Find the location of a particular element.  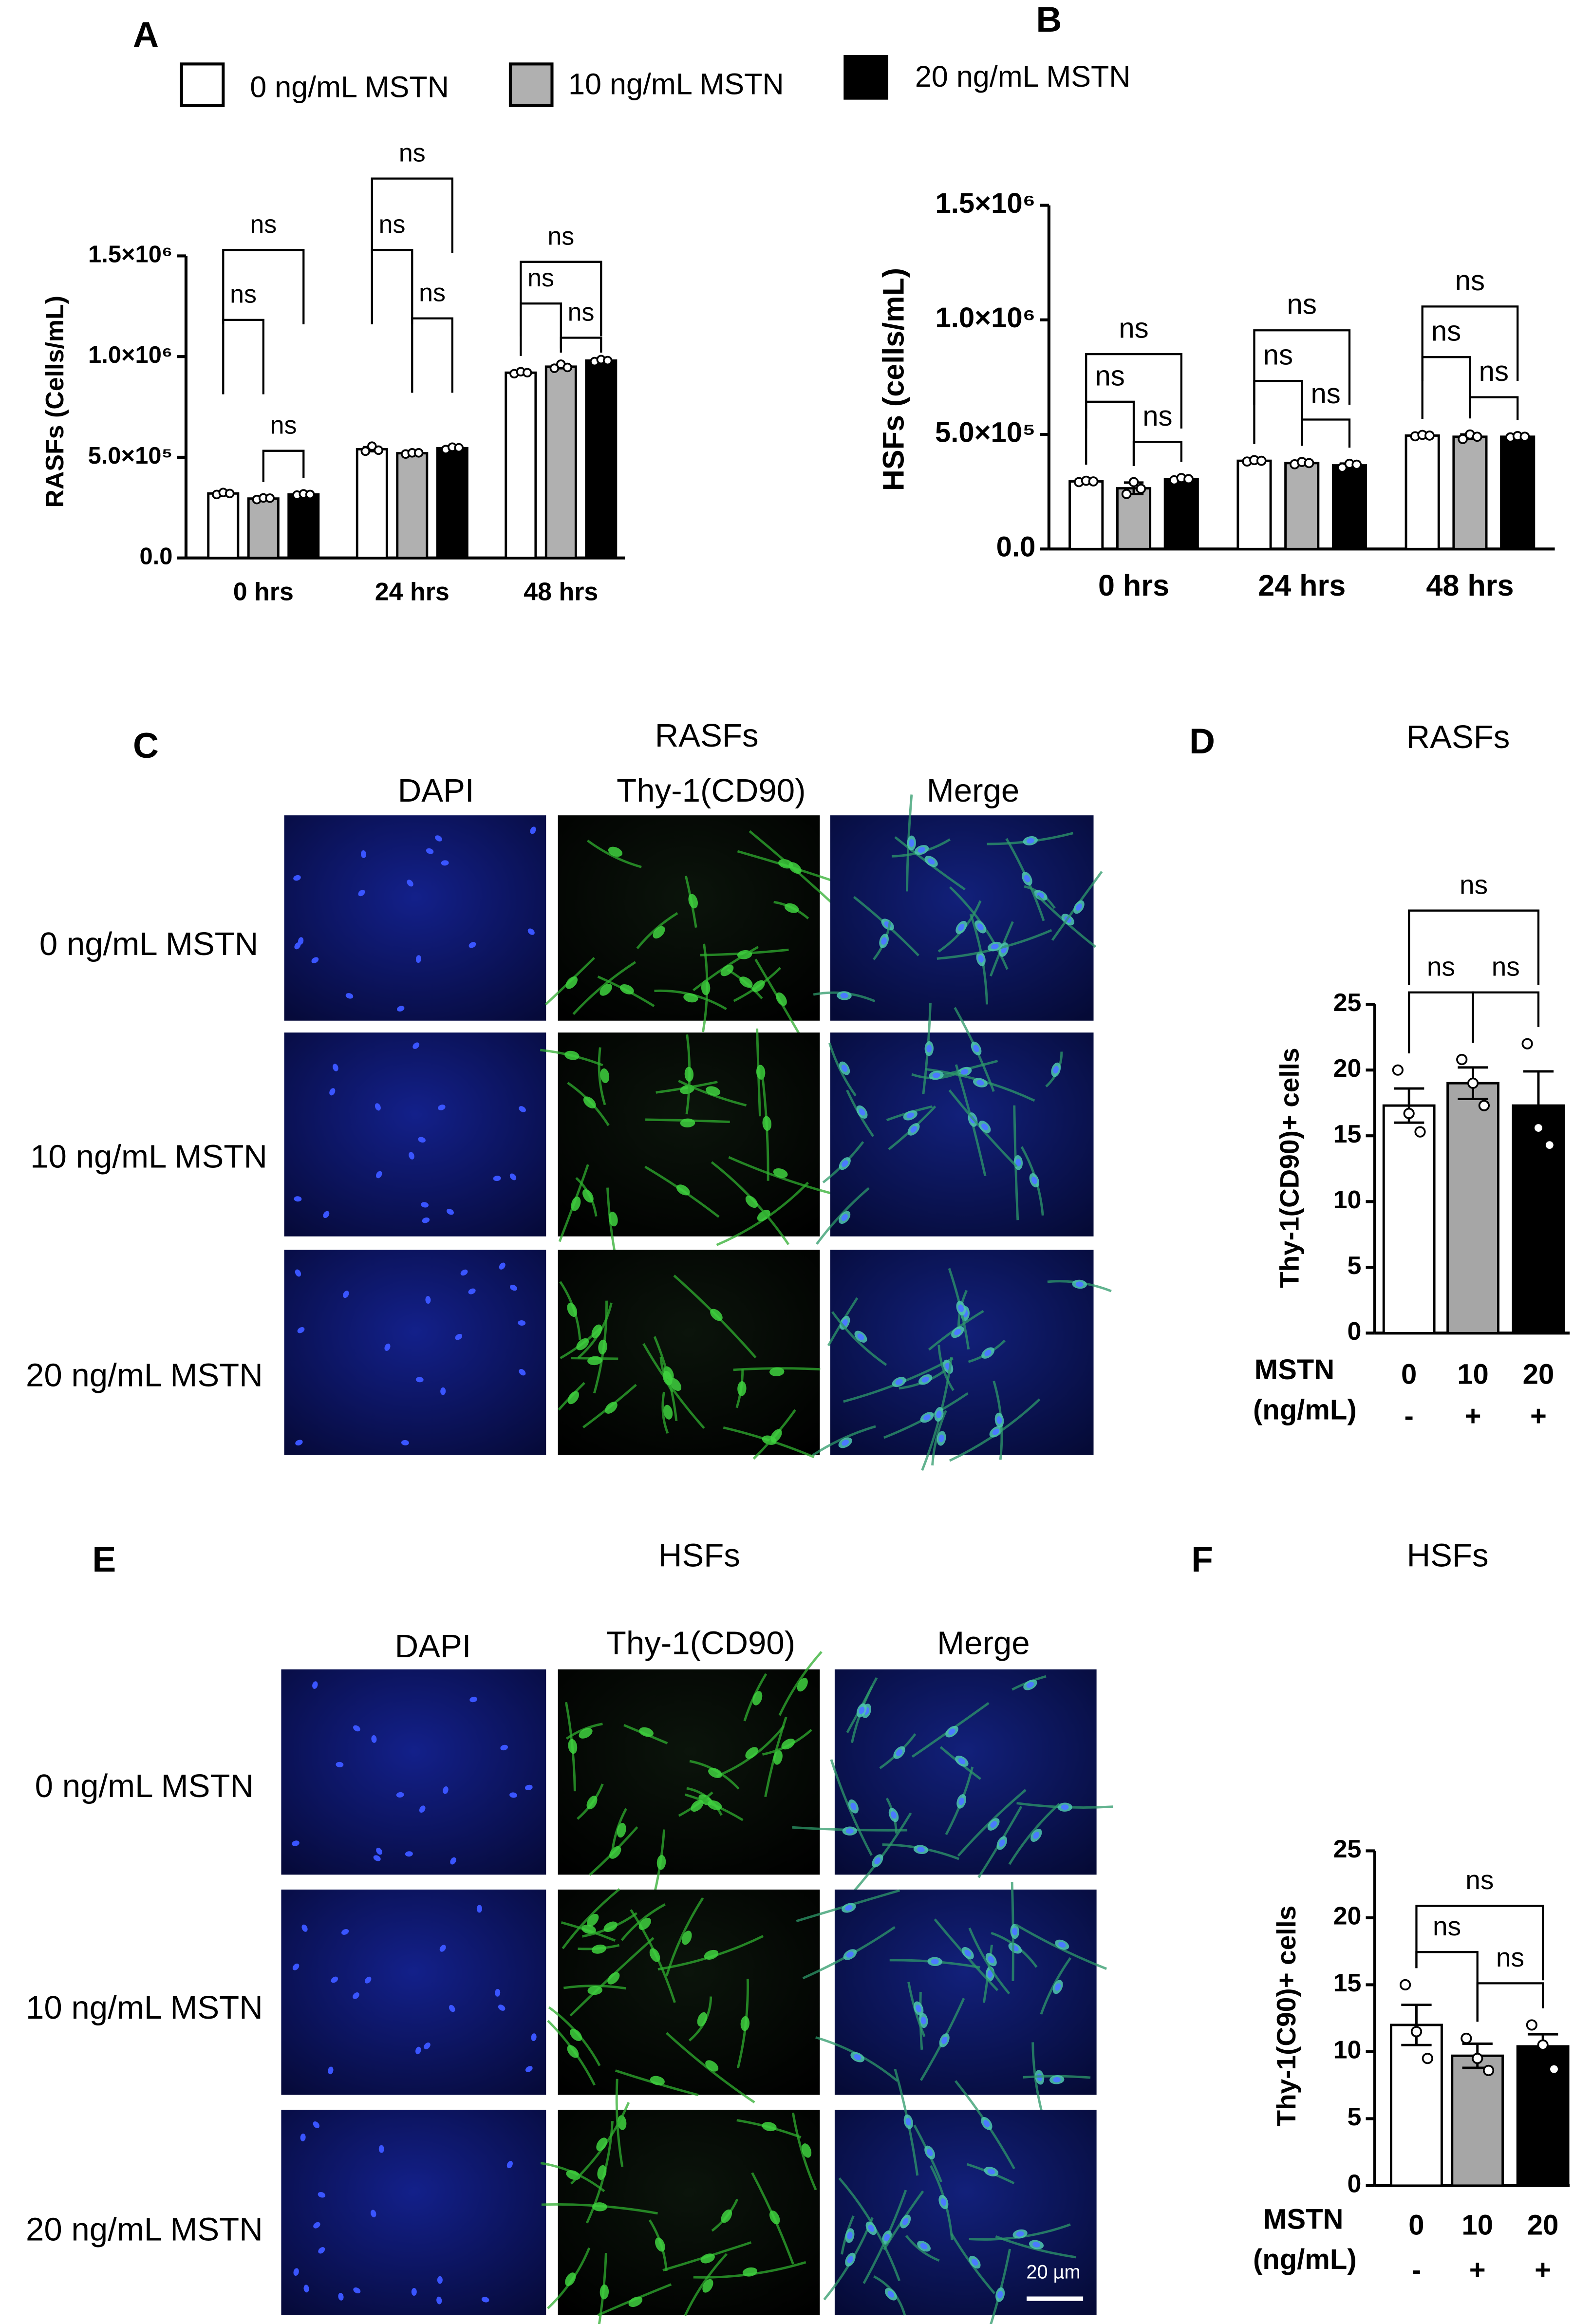

y-tick-label: 20 is located at coordinates (1347, 1916).